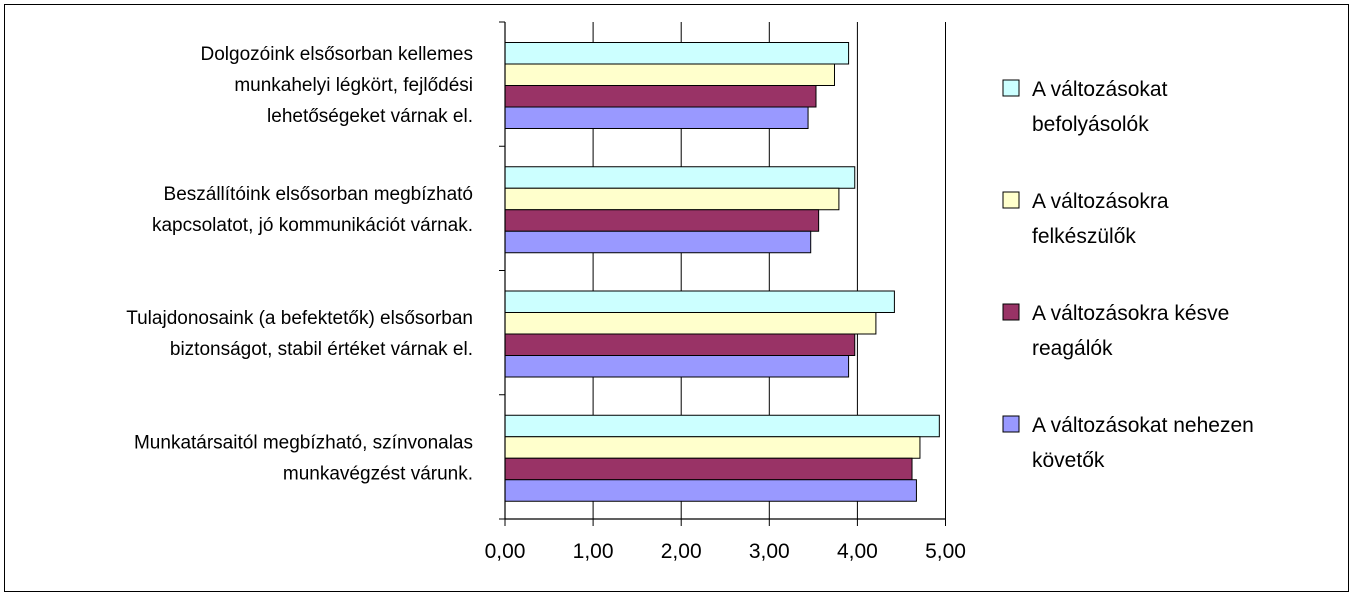 This screenshot has width=1355, height=598. Describe the element at coordinates (769, 551) in the screenshot. I see `x-tick-label: 3,00` at that location.